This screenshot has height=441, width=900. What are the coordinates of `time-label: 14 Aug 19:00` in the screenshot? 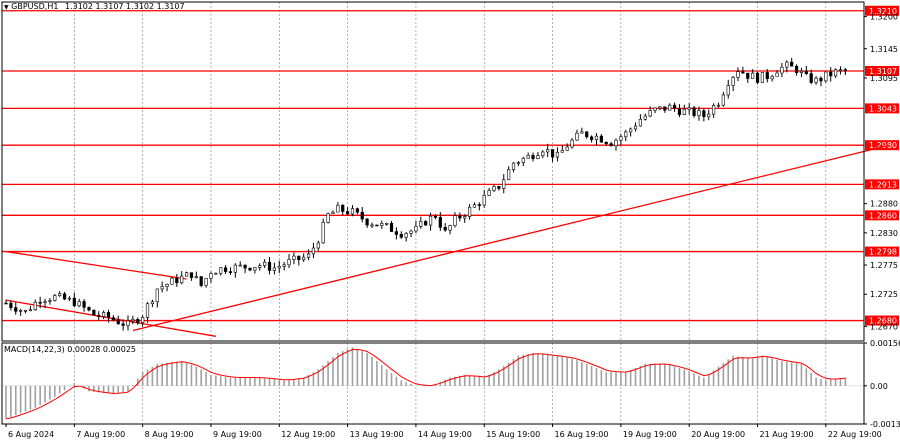 It's located at (445, 434).